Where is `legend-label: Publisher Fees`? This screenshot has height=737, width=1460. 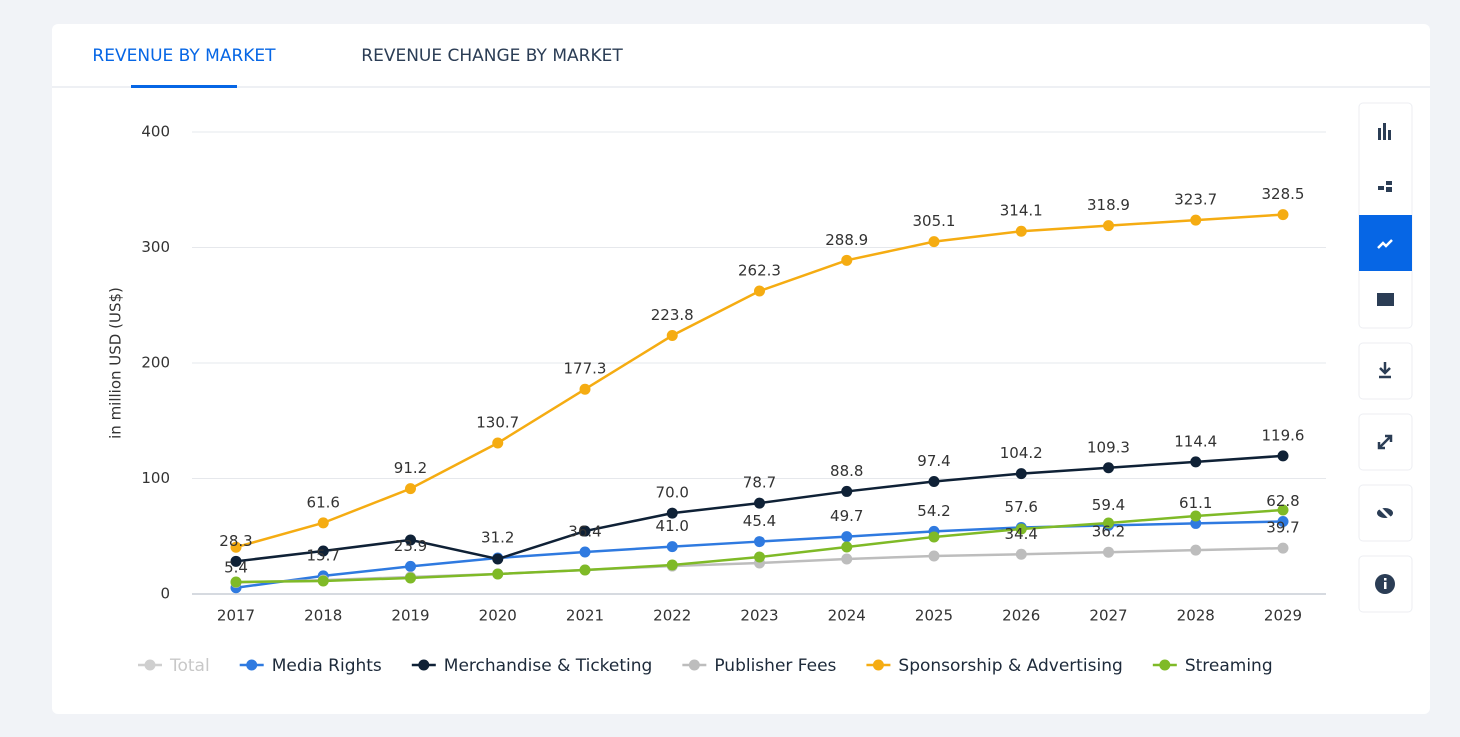 legend-label: Publisher Fees is located at coordinates (775, 666).